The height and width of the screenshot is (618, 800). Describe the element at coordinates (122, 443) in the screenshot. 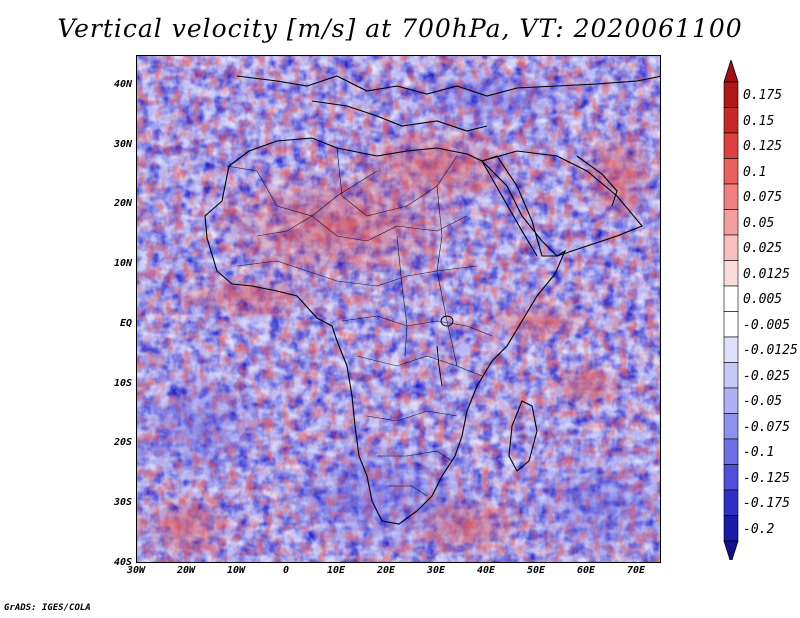

I see `lat-tick-label: 20S` at that location.